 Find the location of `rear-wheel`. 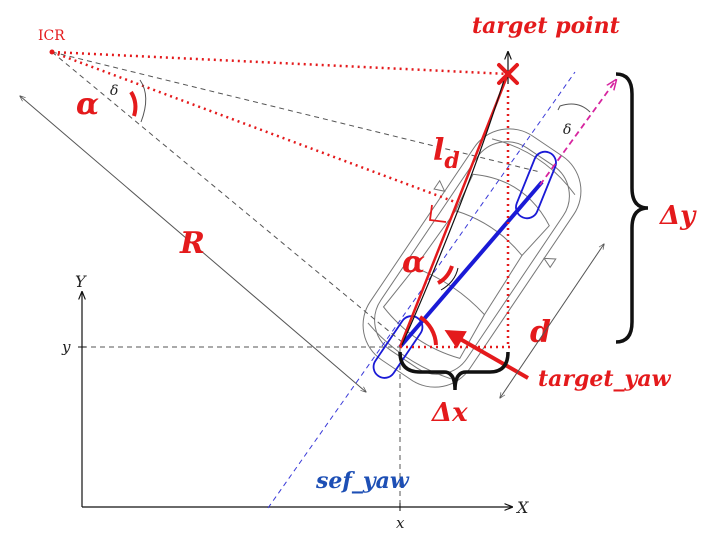

rear-wheel is located at coordinates (398, 347).